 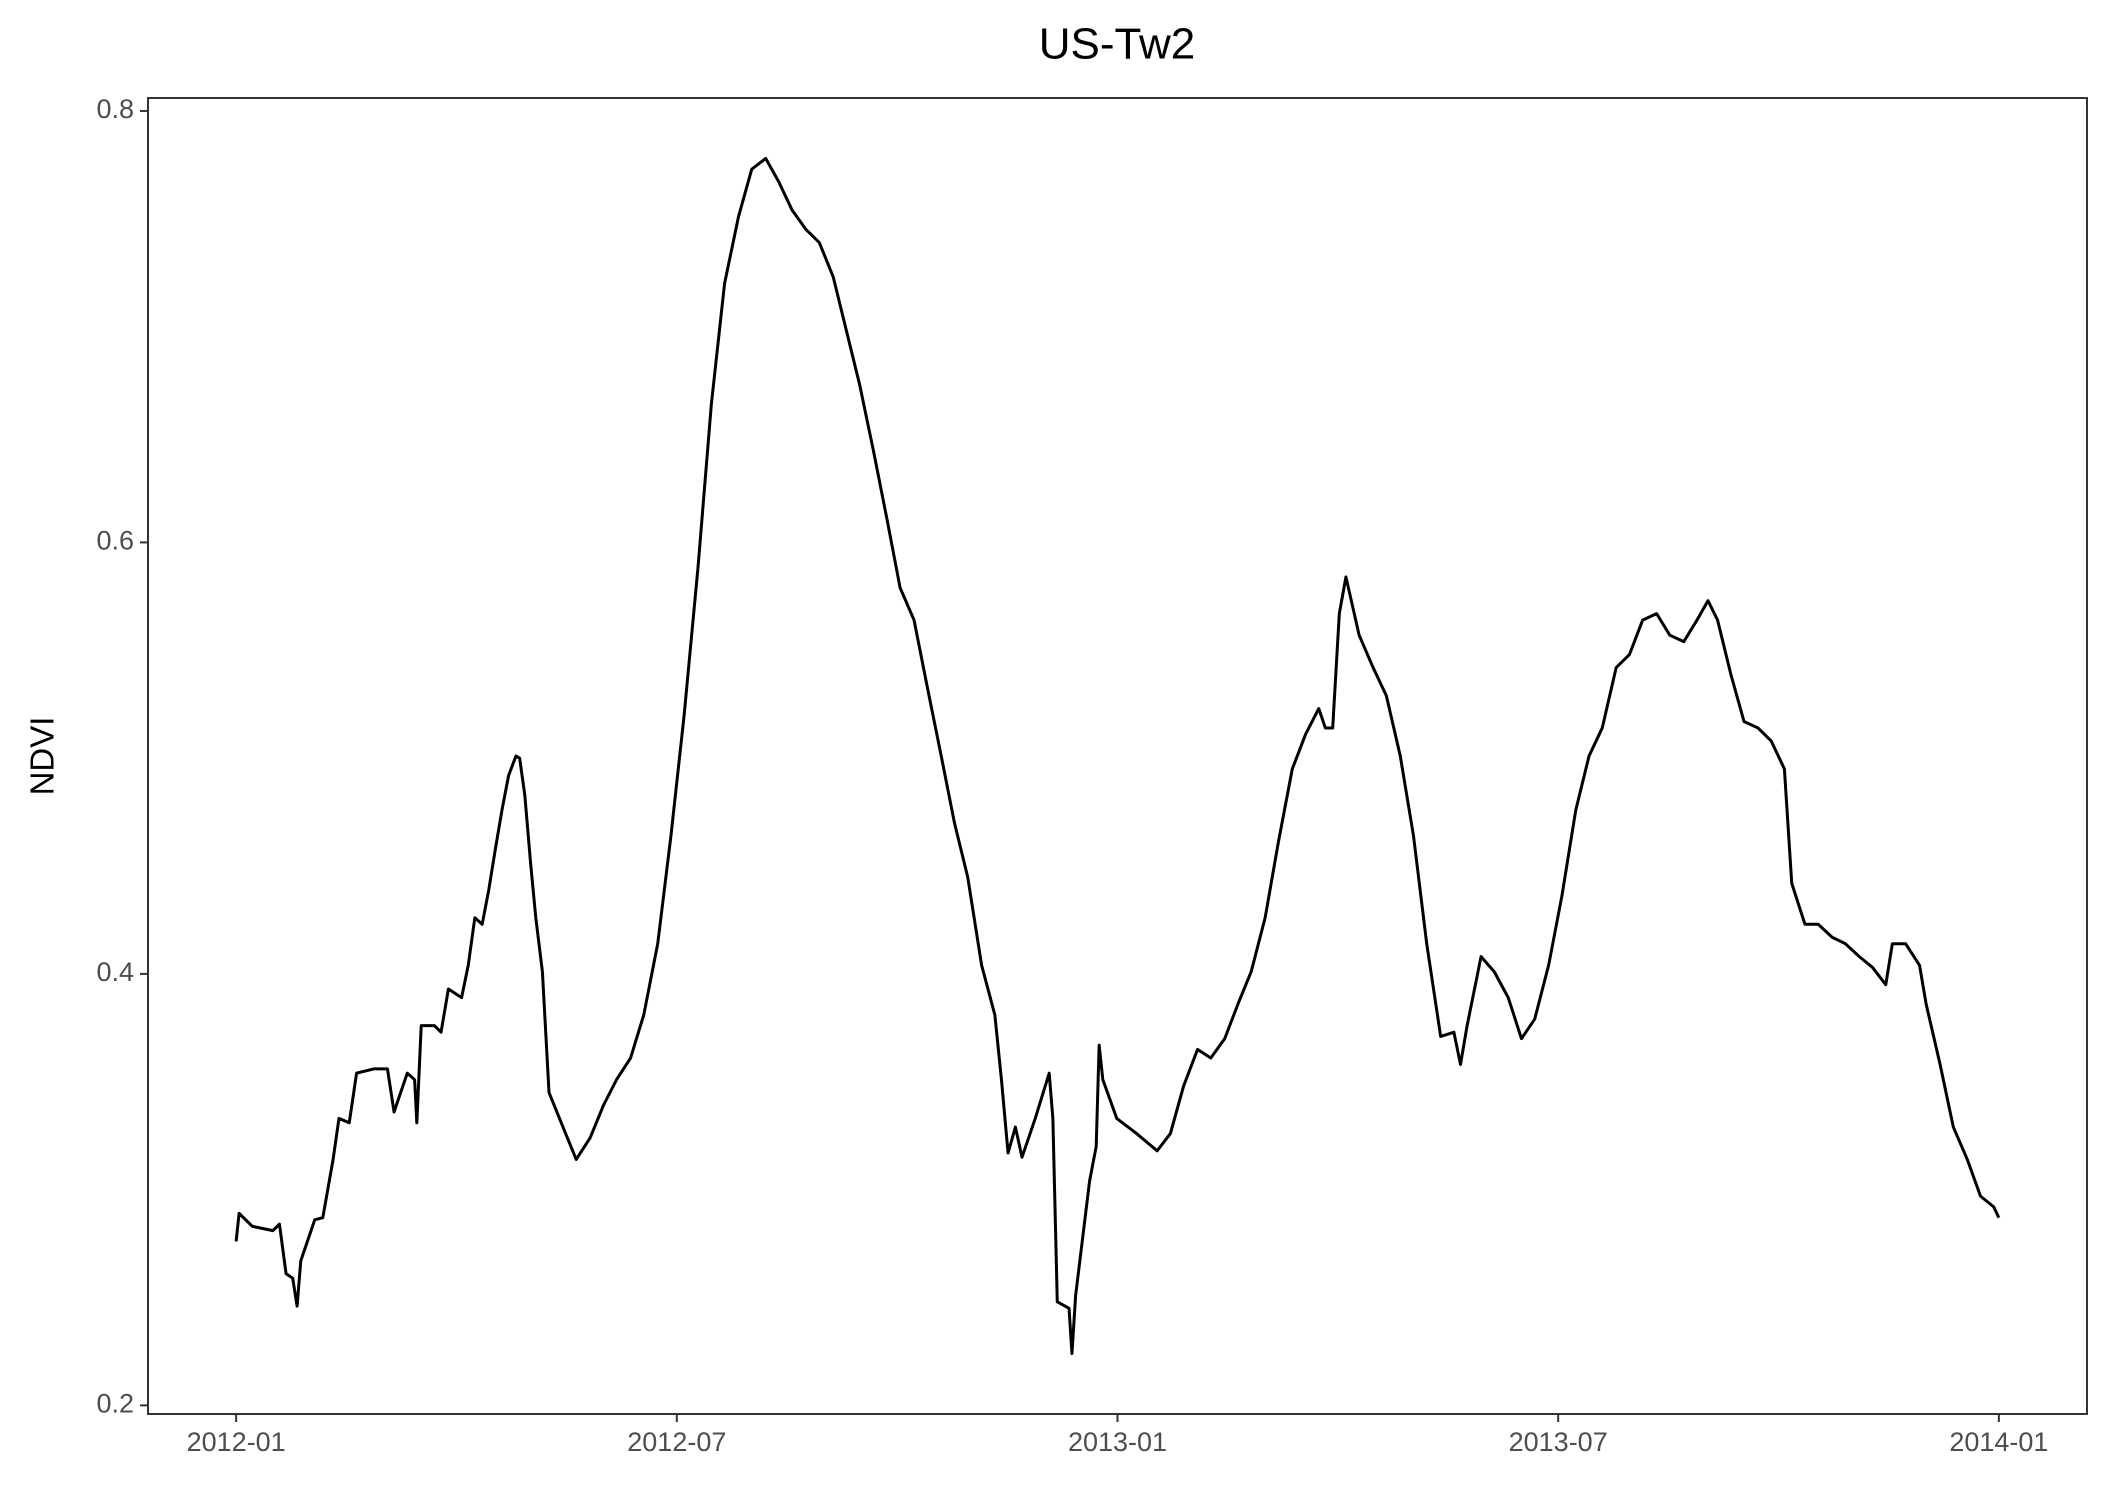 I want to click on x-tick-label: 2012-01, so click(x=236, y=1442).